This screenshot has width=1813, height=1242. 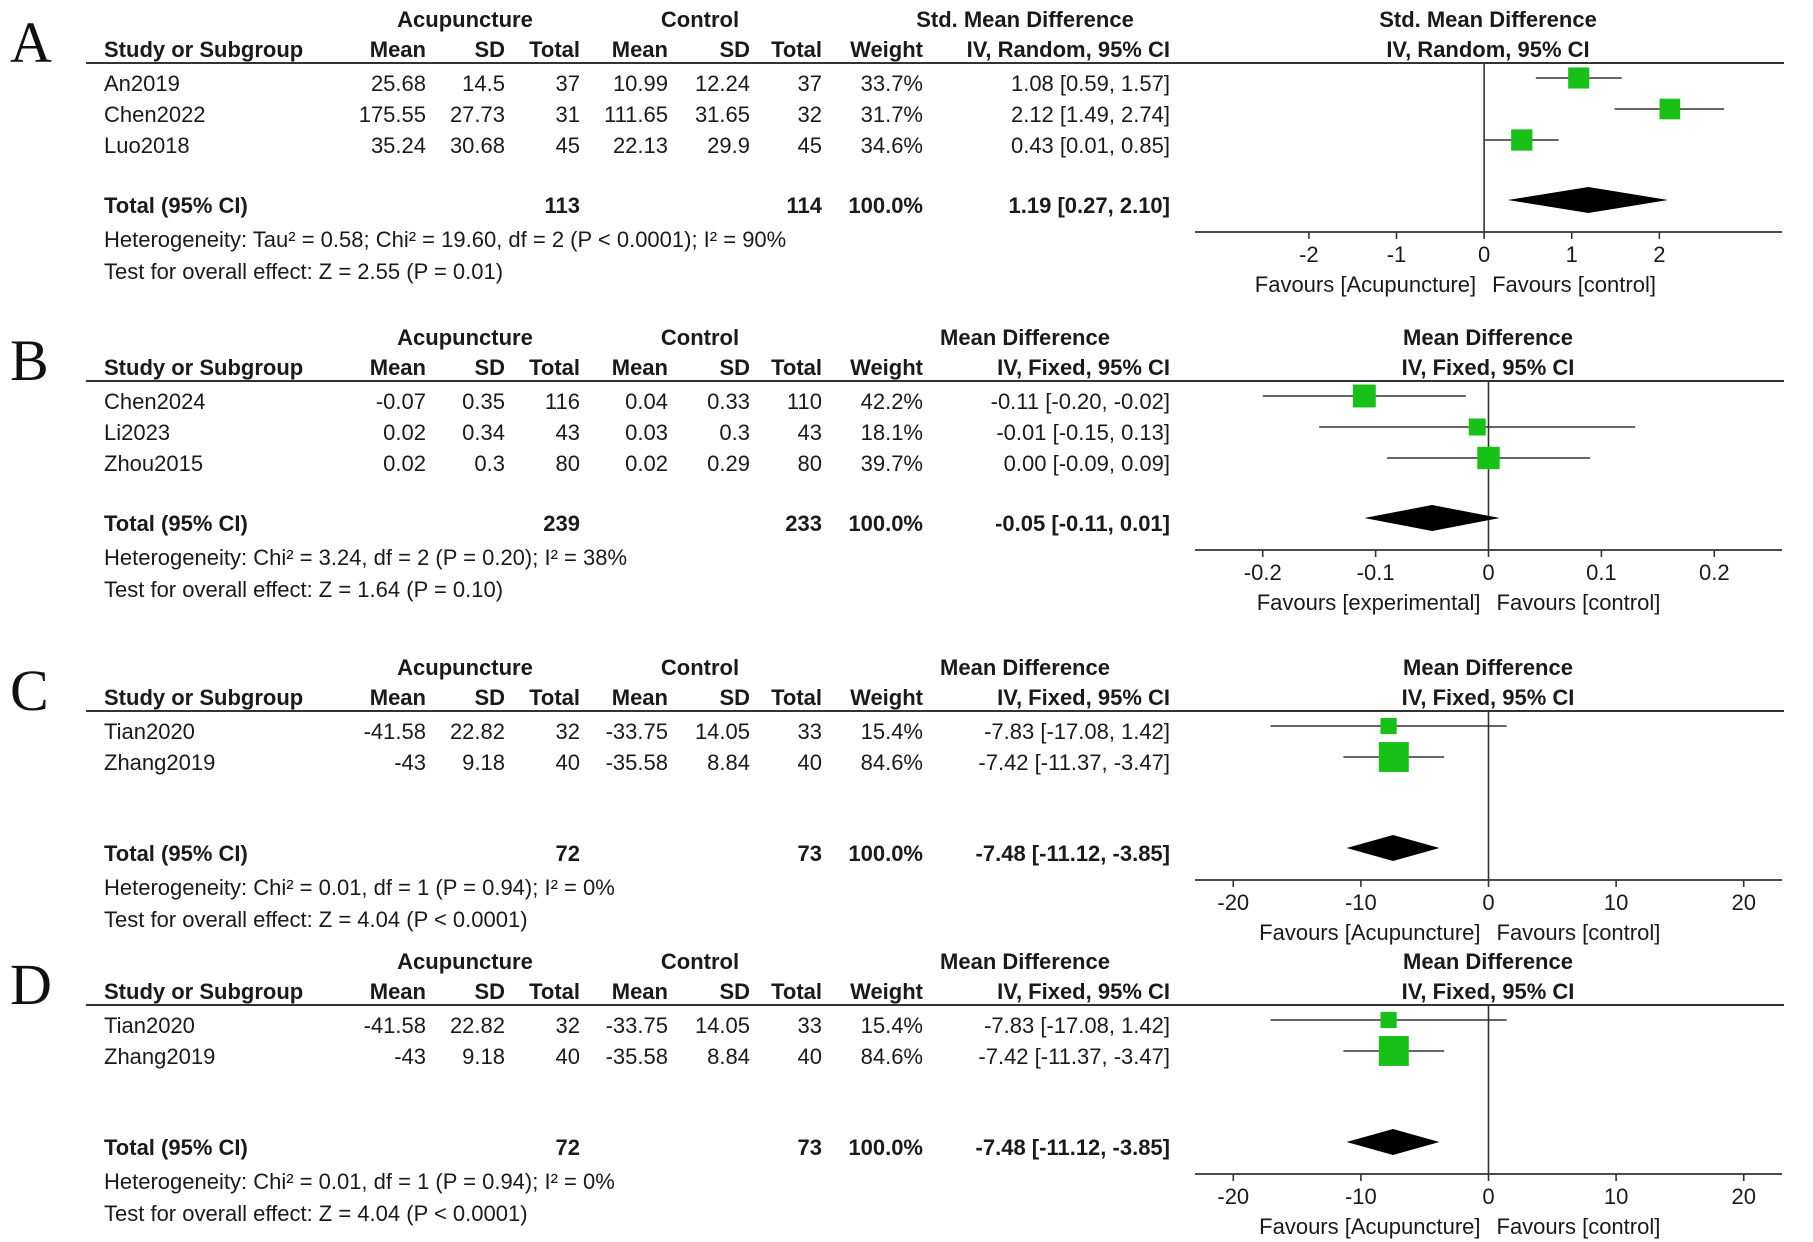 What do you see at coordinates (722, 114) in the screenshot?
I see `ctl-sd-cell: 31.65` at bounding box center [722, 114].